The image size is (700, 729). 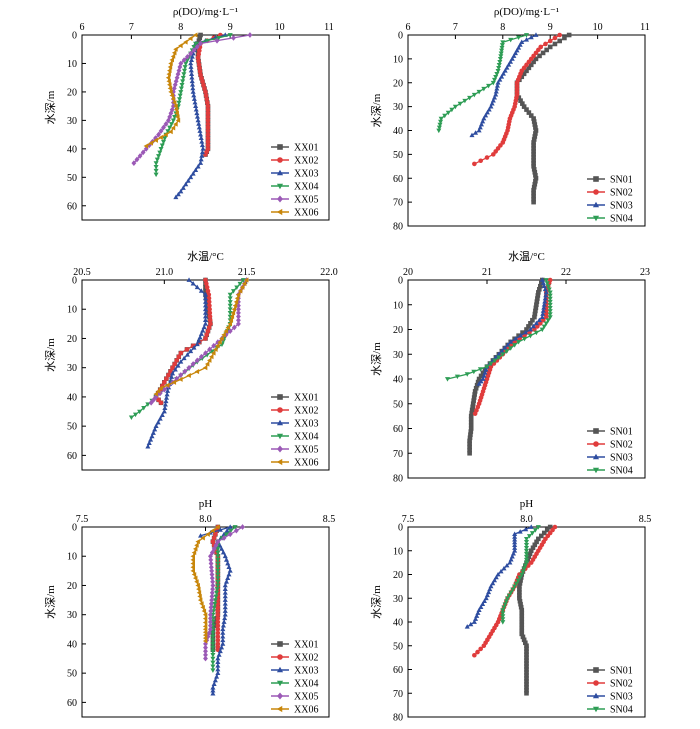 I want to click on x-tick-label: 8.5, so click(x=645, y=519).